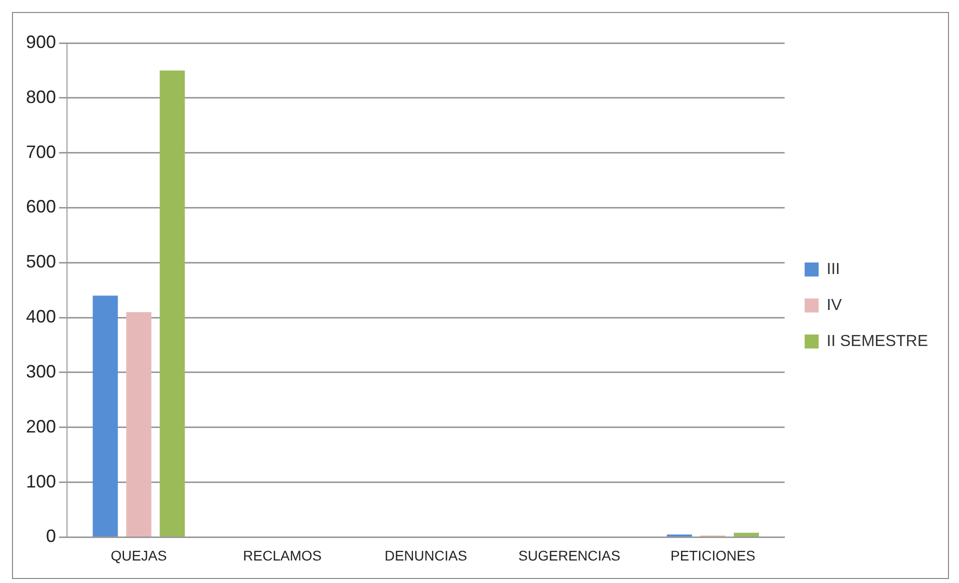 The image size is (959, 583). I want to click on y-tick-label: 900, so click(41, 42).